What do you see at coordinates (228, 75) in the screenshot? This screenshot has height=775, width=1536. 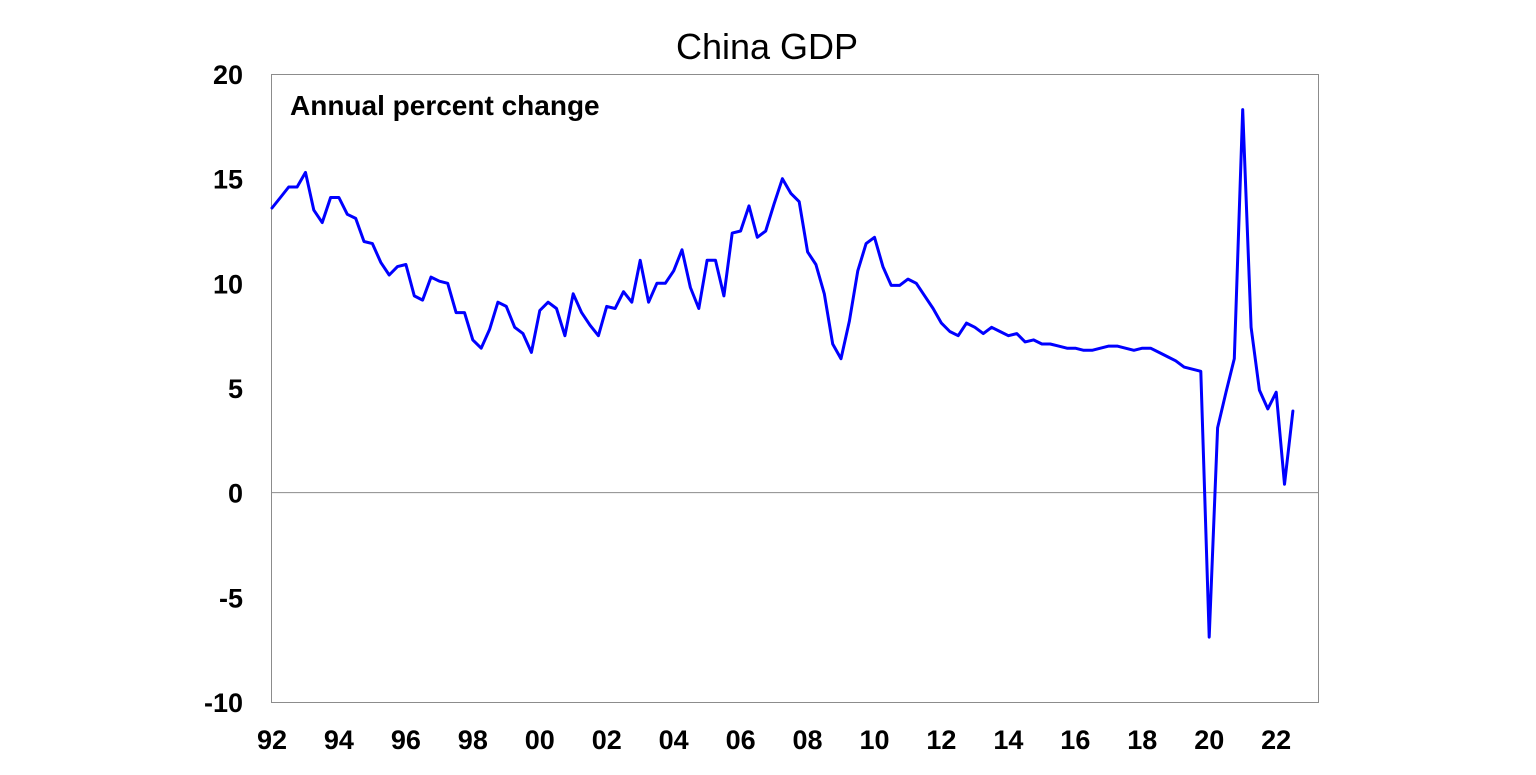 I see `y-tick-label: 20` at bounding box center [228, 75].